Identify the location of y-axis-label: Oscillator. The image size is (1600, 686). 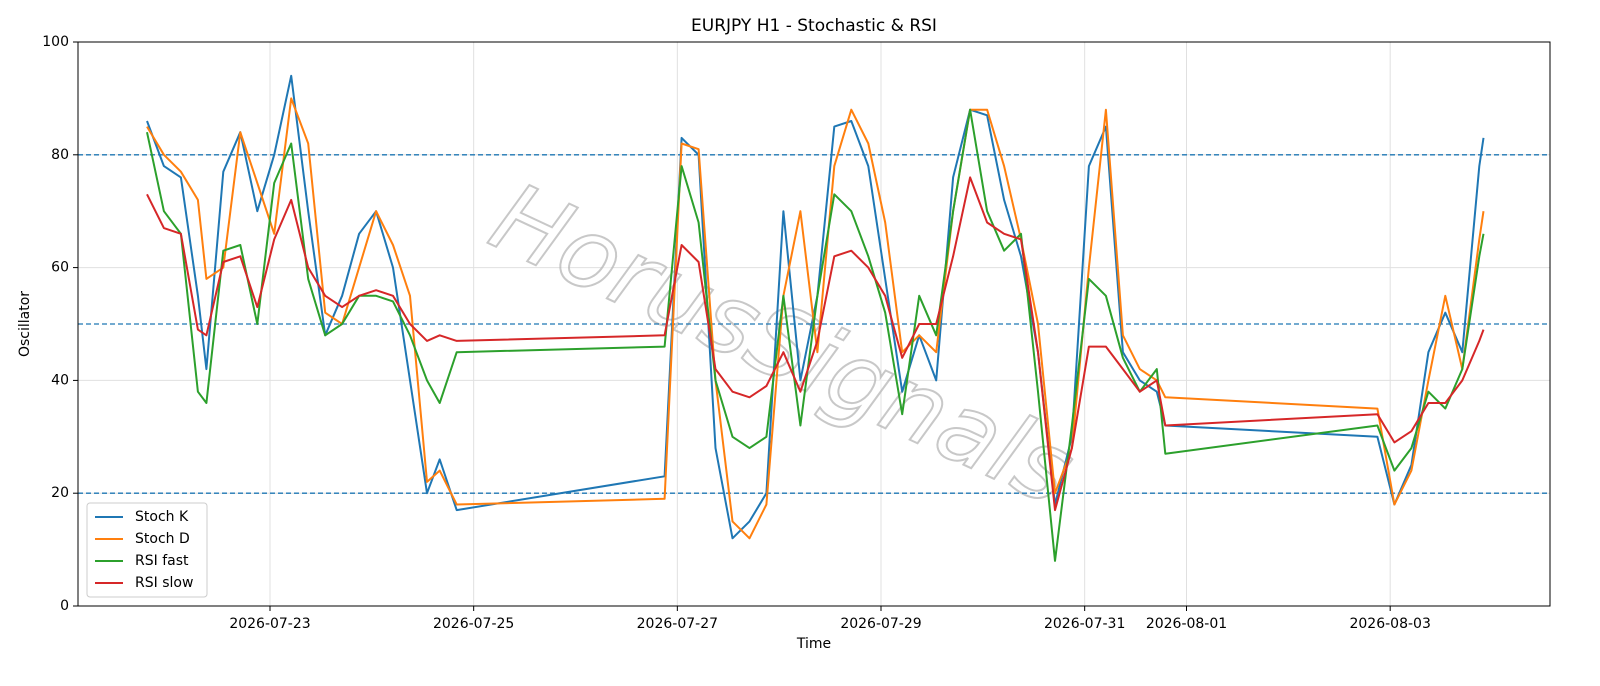
(25, 324).